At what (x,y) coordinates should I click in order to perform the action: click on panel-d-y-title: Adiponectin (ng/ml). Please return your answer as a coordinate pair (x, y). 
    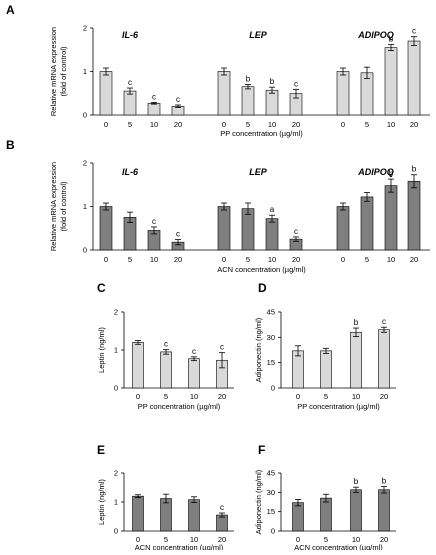
    Looking at the image, I should click on (258, 349).